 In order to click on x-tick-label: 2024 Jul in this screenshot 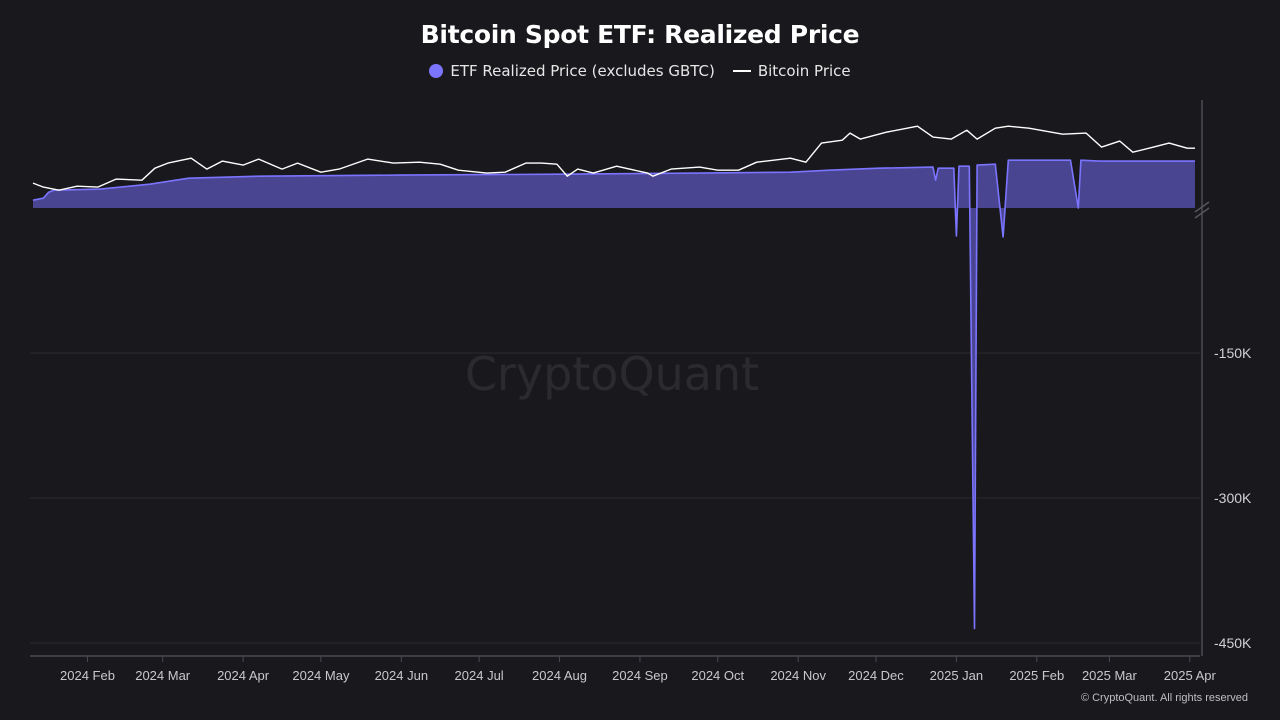, I will do `click(479, 675)`.